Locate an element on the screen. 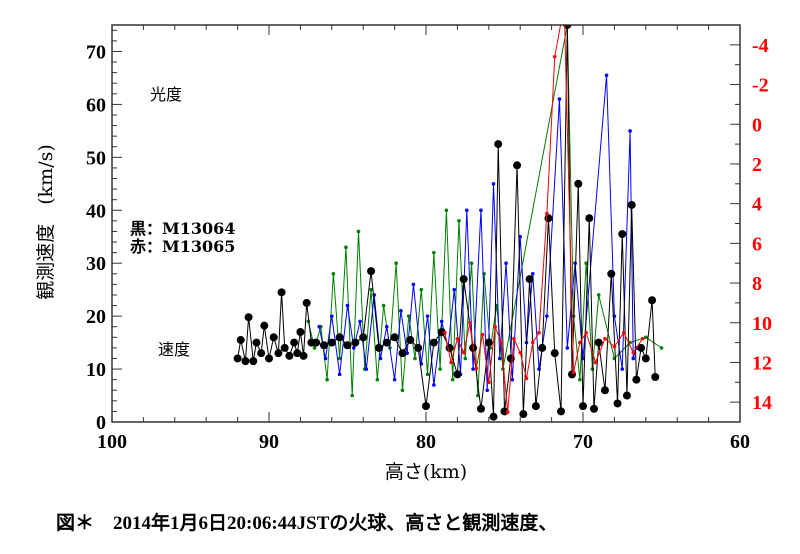  y2-tick-label: 12 is located at coordinates (762, 363).